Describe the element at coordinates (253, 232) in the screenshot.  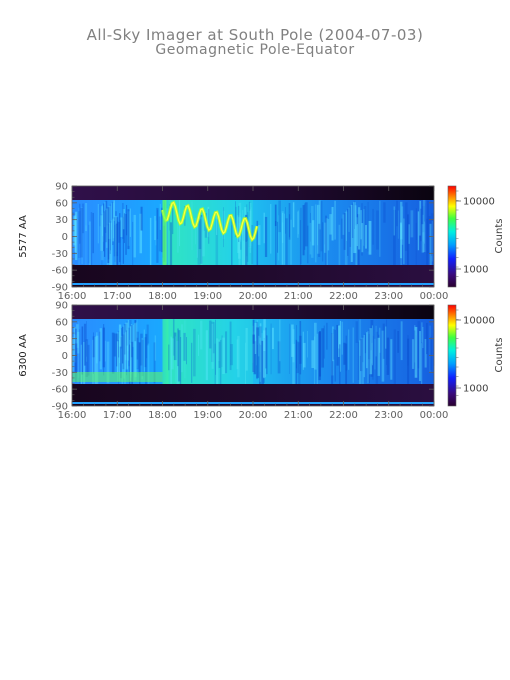
I see `emission-band` at that location.